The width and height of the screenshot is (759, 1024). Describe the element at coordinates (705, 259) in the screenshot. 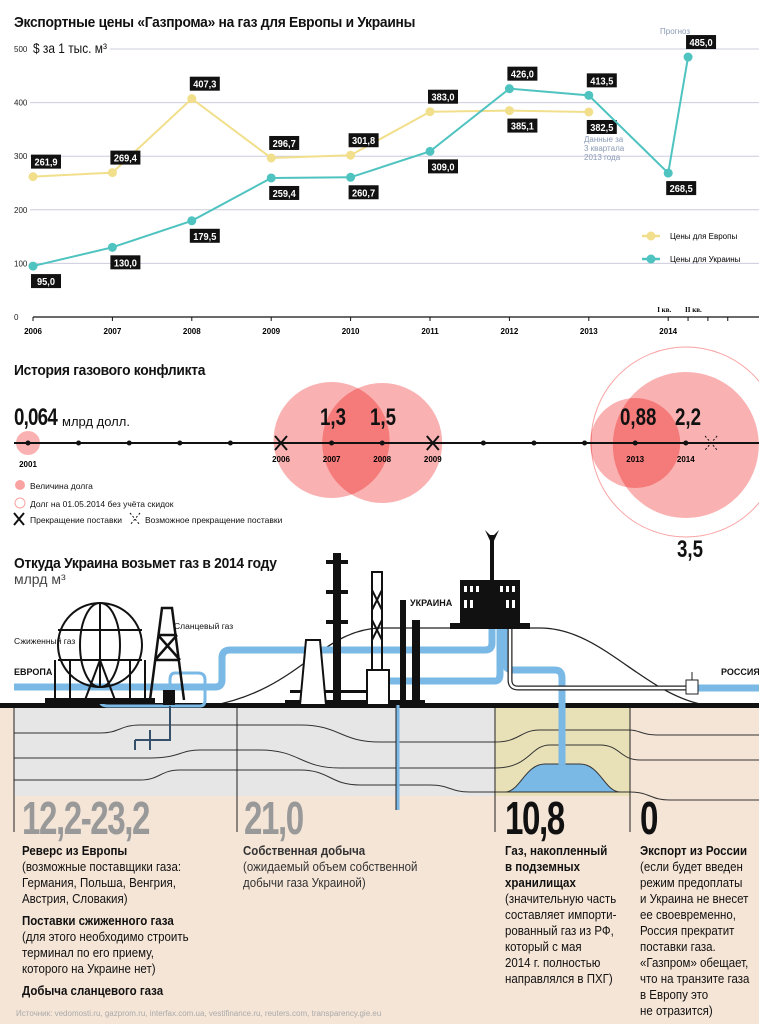

I see `legend-label: Цены для Украины` at that location.